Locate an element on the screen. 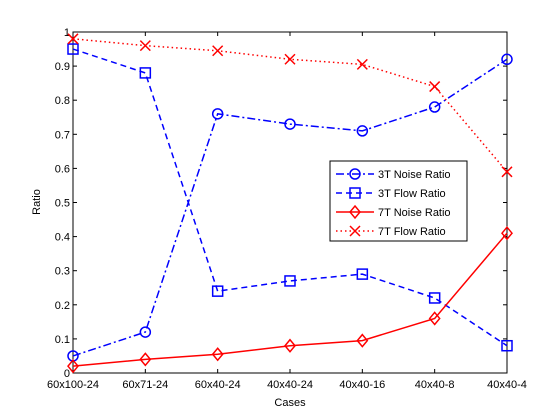 The image size is (560, 420). x-tick-label: 60x40-24 is located at coordinates (218, 385).